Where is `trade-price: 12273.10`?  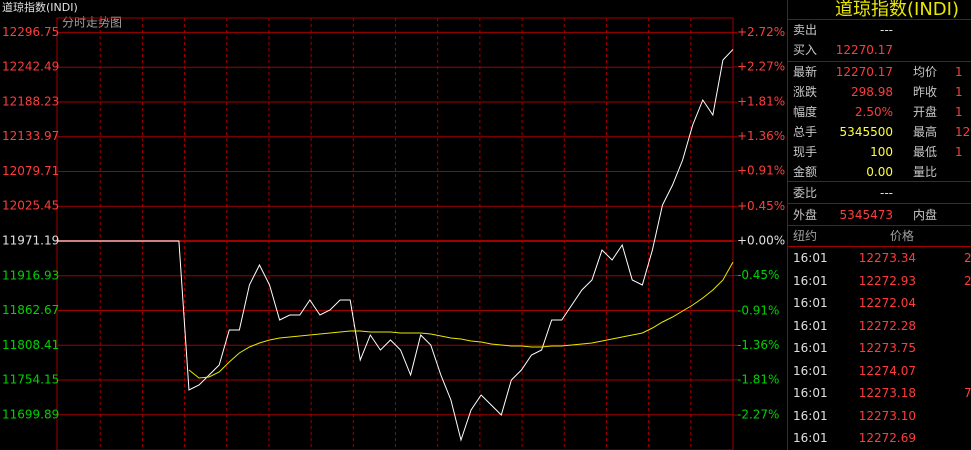 trade-price: 12273.10 is located at coordinates (887, 415).